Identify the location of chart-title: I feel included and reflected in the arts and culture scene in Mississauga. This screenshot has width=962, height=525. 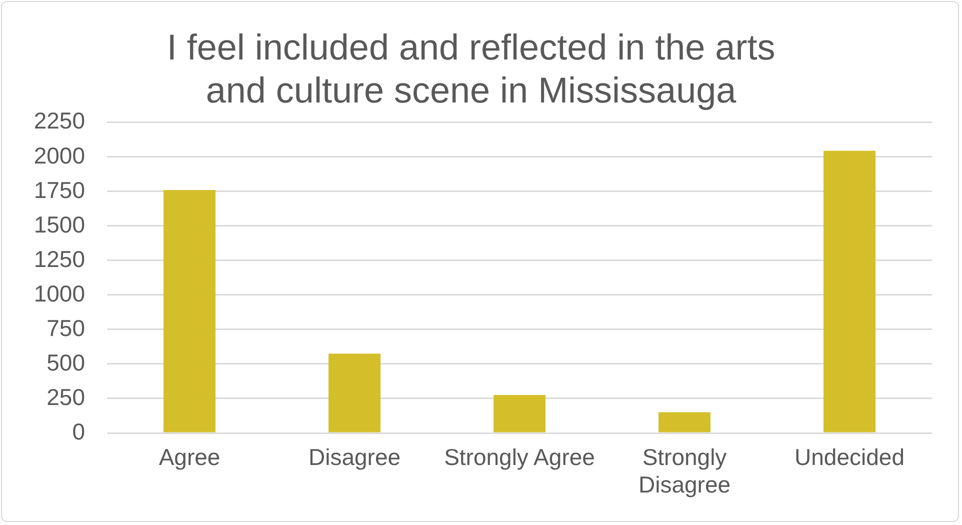
(471, 68).